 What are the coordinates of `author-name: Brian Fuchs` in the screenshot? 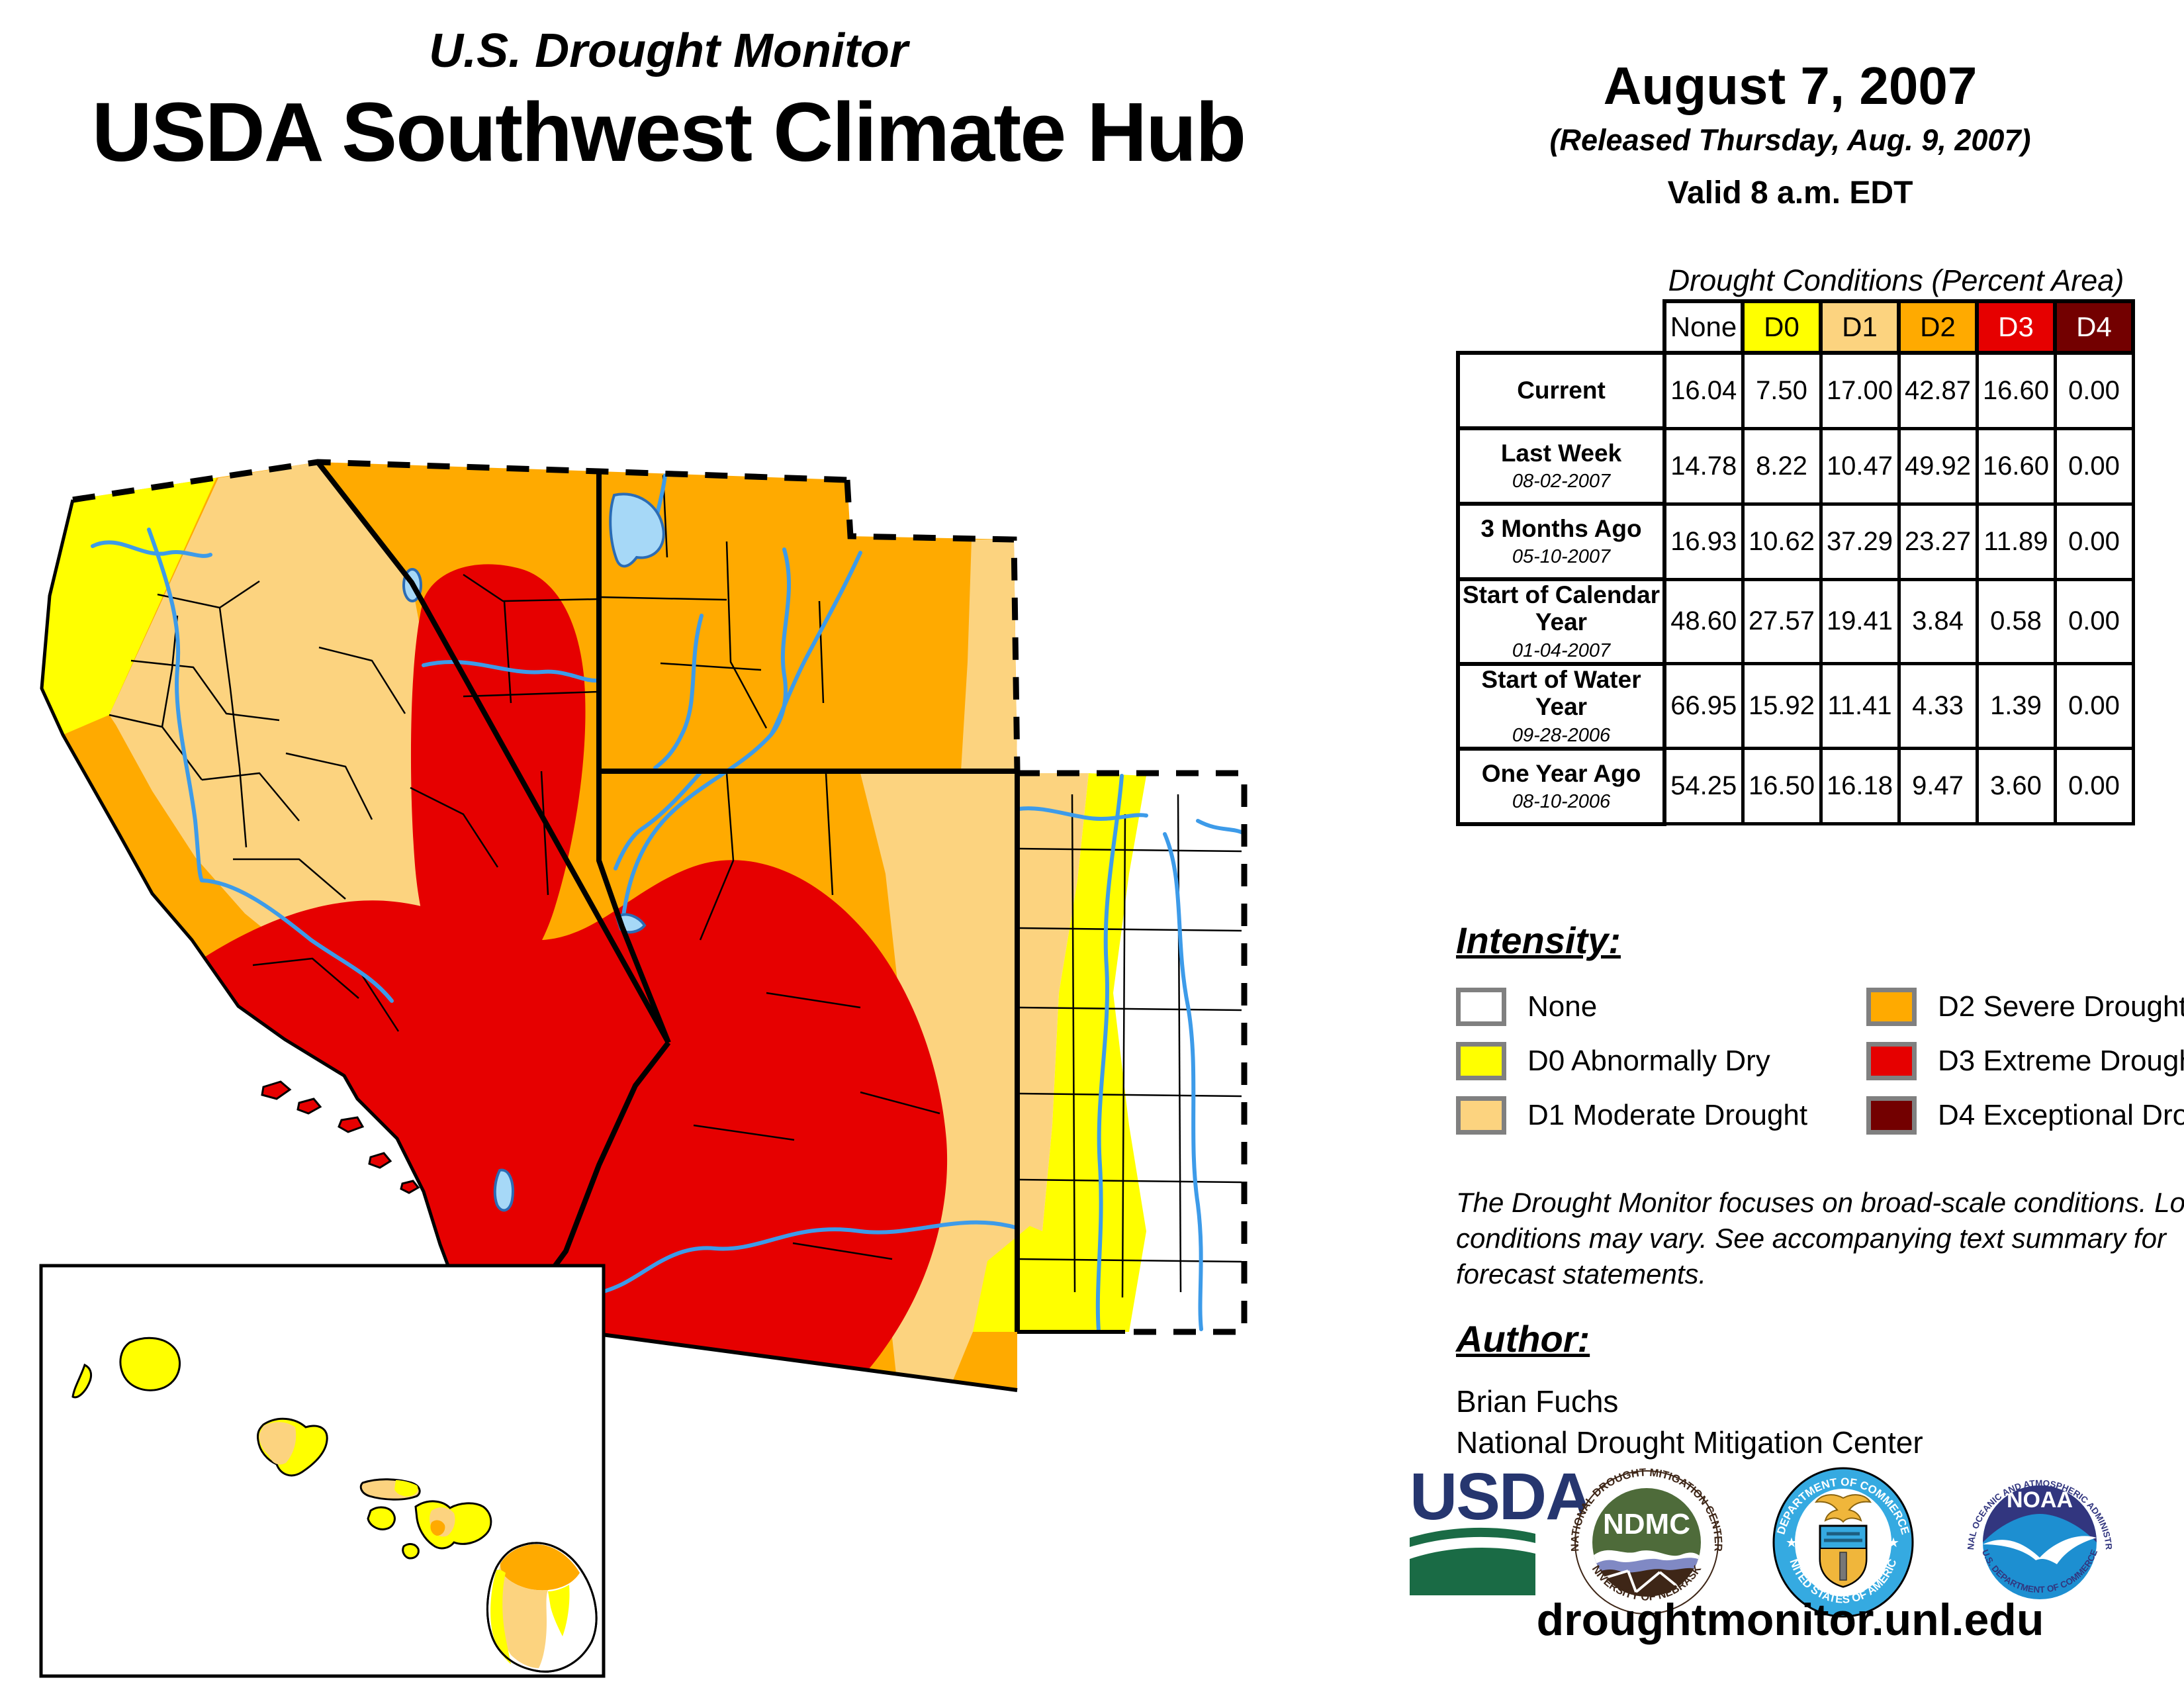 It's located at (1538, 1401).